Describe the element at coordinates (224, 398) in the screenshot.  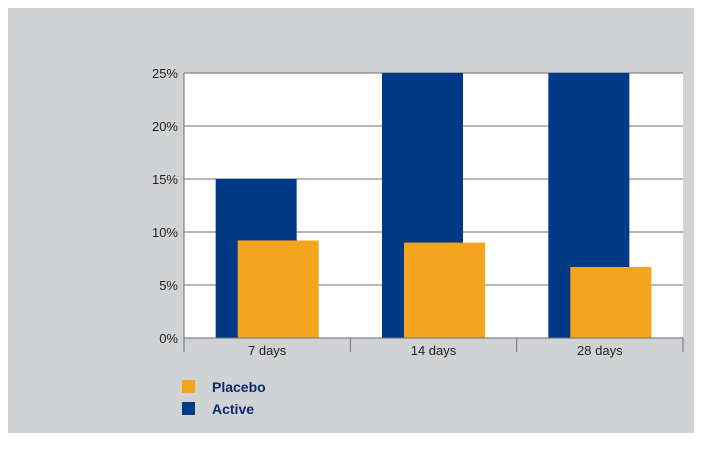
I see `legend: Placebo Active` at that location.